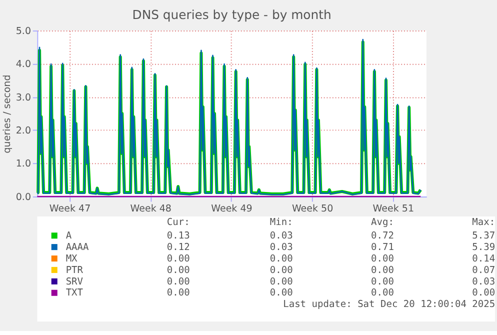 The width and height of the screenshot is (497, 335). I want to click on chart-title: DNS queries by type - by month, so click(232, 14).